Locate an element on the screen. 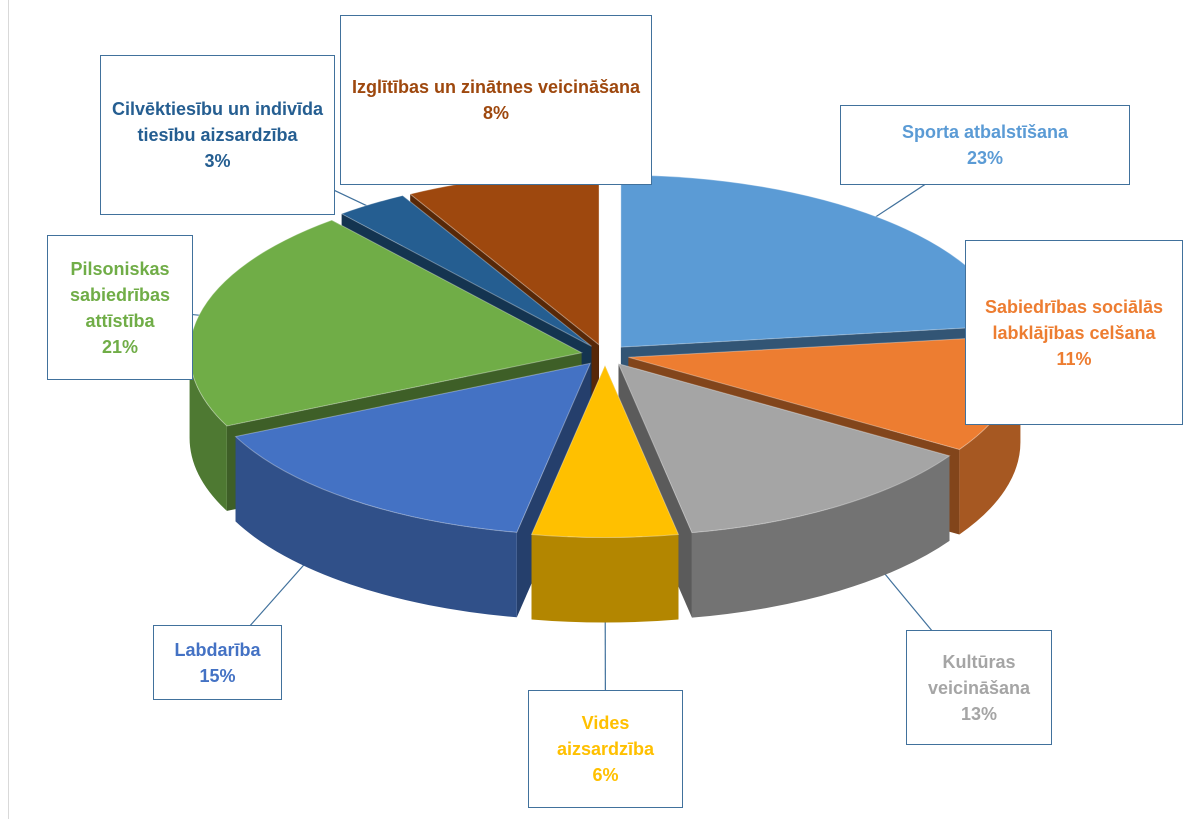 This screenshot has height=819, width=1184. category-label: Sabiedrības sociālās labklājības celšana is located at coordinates (1074, 319).